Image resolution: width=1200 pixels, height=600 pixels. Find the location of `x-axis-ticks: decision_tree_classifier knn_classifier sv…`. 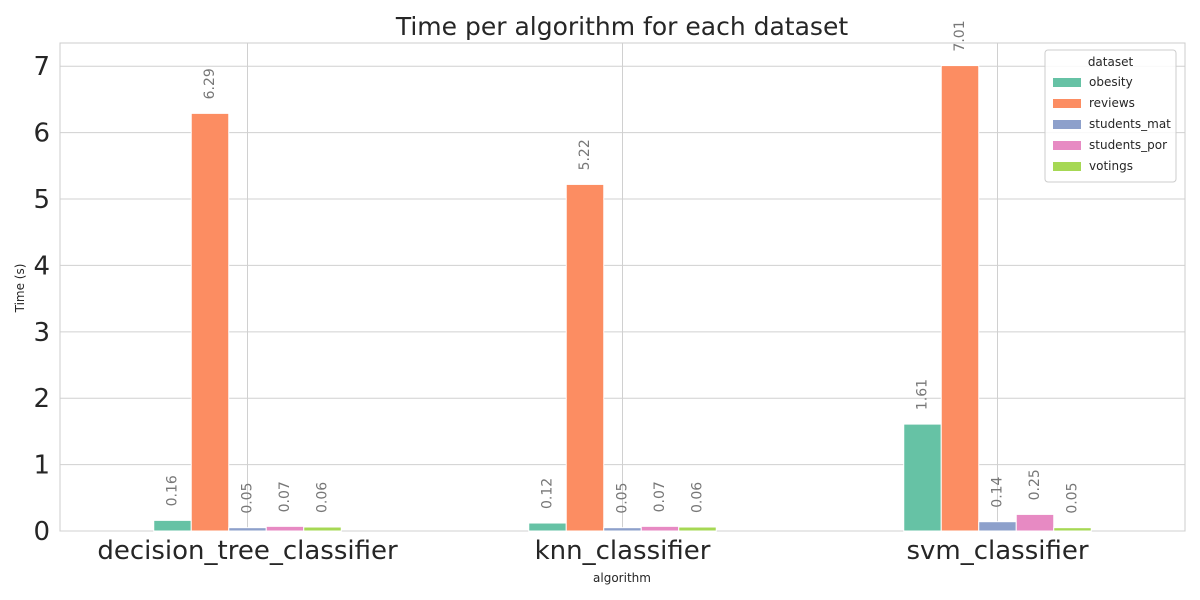

x-axis-ticks: decision_tree_classifier knn_classifier sv… is located at coordinates (593, 551).